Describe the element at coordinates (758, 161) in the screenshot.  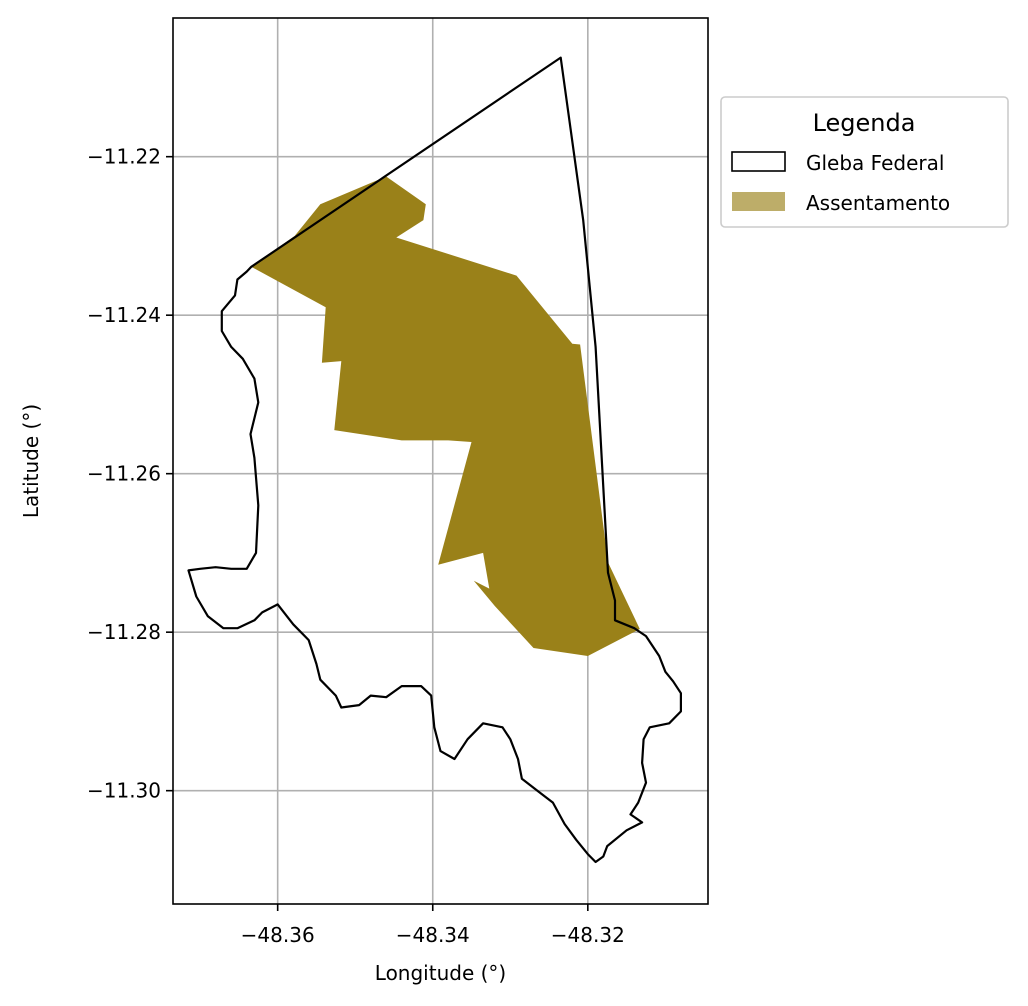
I see `legend-swatch-gleba-federal` at that location.